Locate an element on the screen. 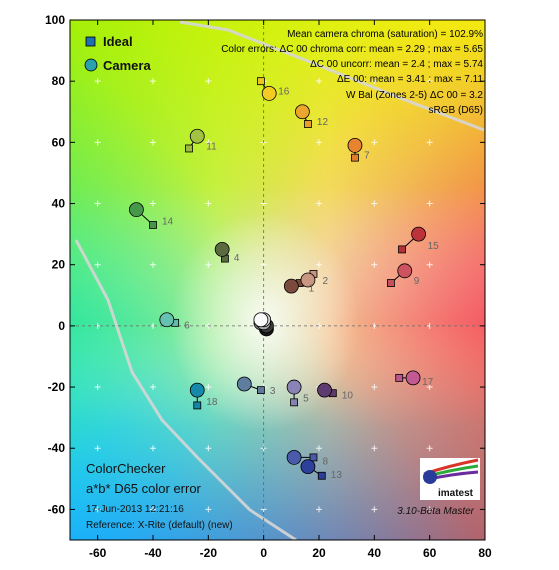  annotation-dc00-uncorr: ΔC 00 uncorr: mean = 2.4 ; max = 5.74 is located at coordinates (396, 64).